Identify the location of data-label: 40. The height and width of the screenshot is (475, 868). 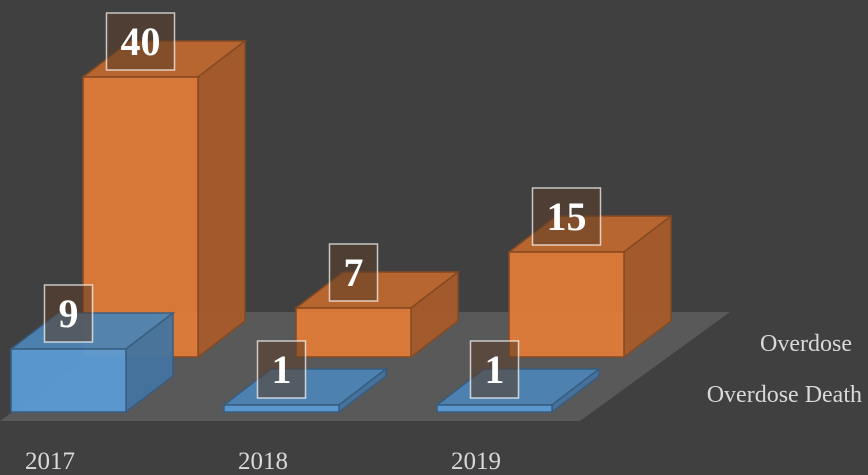
(141, 41).